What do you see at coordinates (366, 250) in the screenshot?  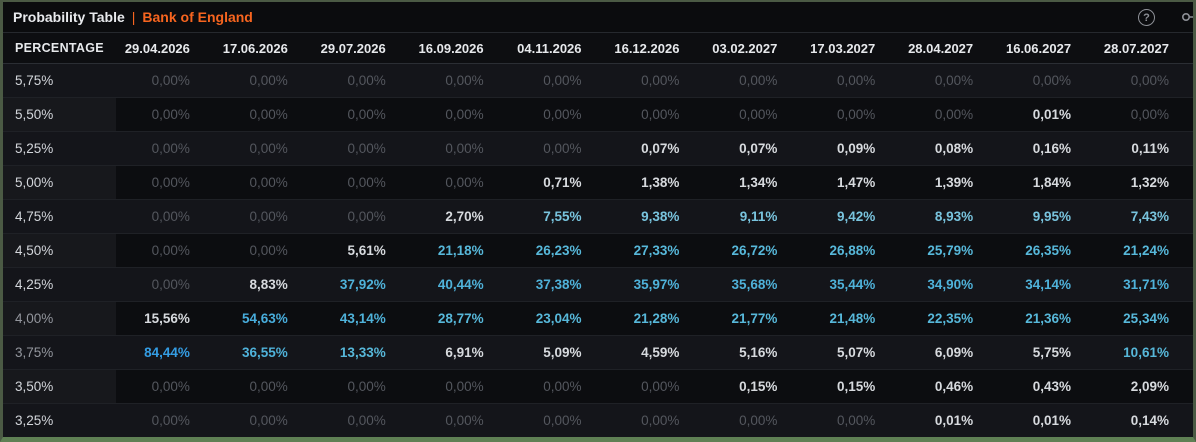 I see `prob-cell: 5,61%` at bounding box center [366, 250].